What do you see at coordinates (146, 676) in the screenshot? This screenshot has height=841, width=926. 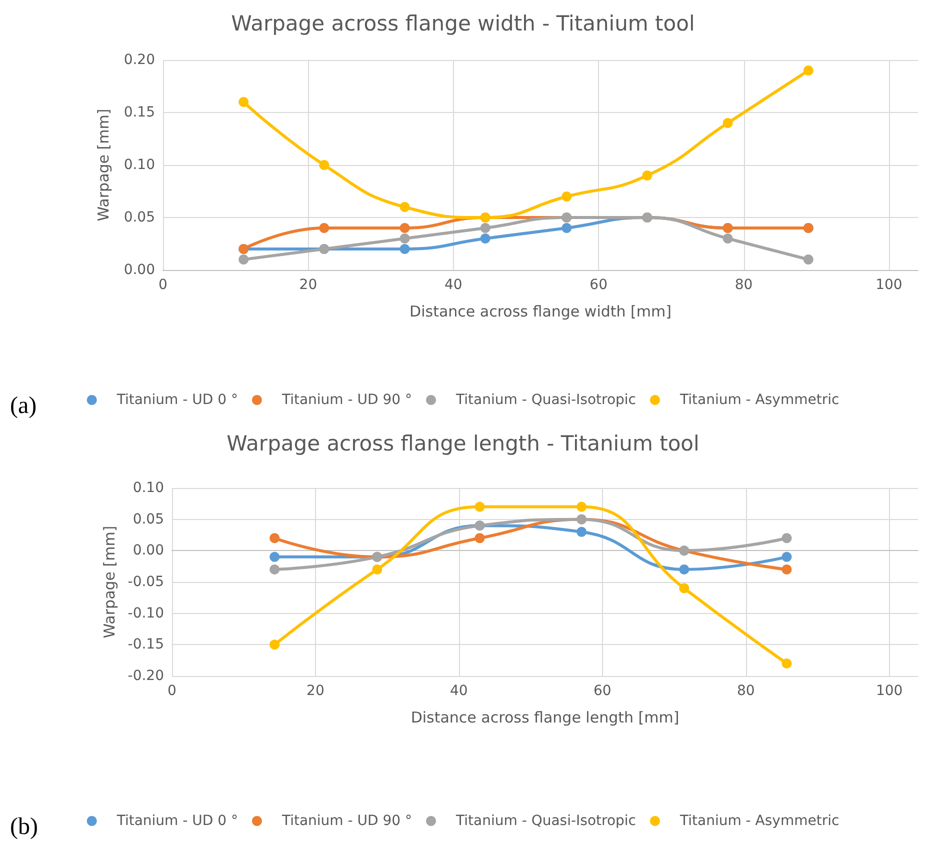 I see `y-tick-label: -0.20` at bounding box center [146, 676].